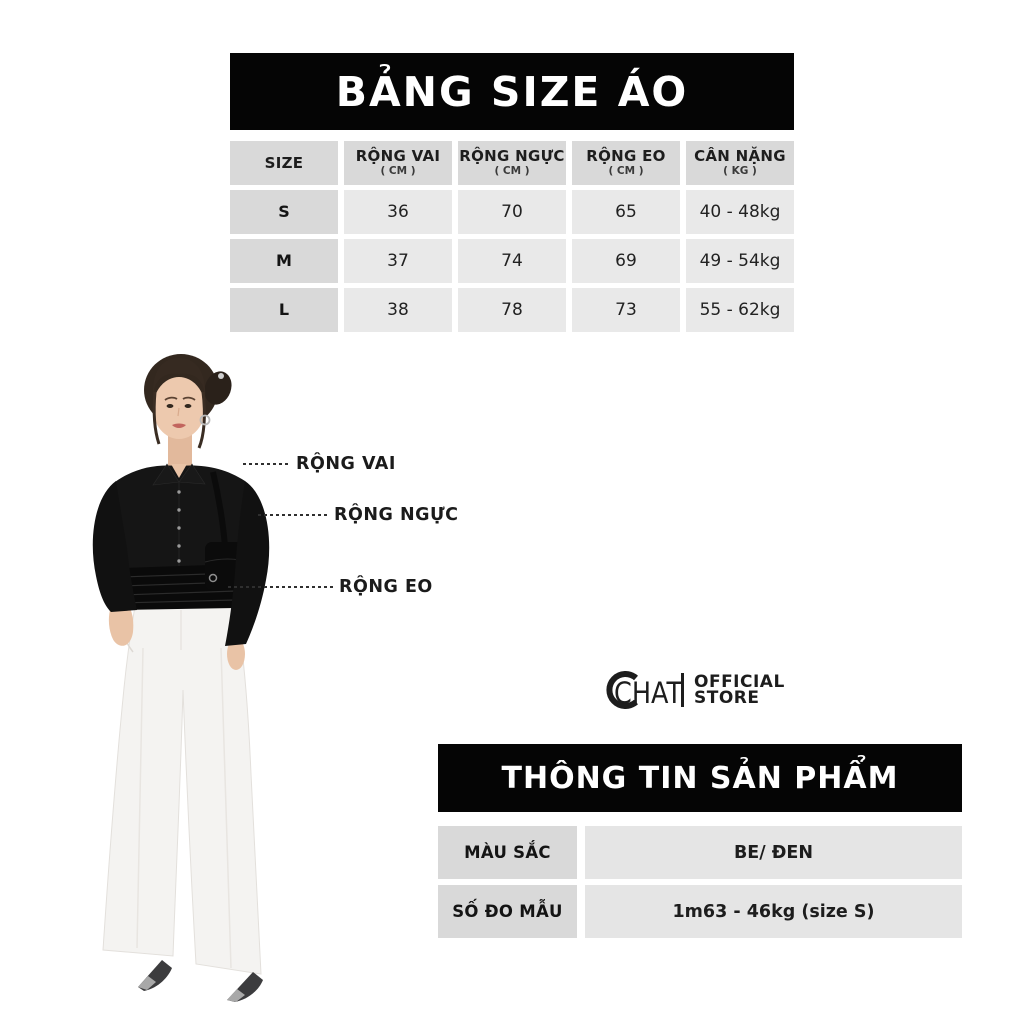 The width and height of the screenshot is (1024, 1024). Describe the element at coordinates (284, 163) in the screenshot. I see `column-header-size: SIZE` at that location.